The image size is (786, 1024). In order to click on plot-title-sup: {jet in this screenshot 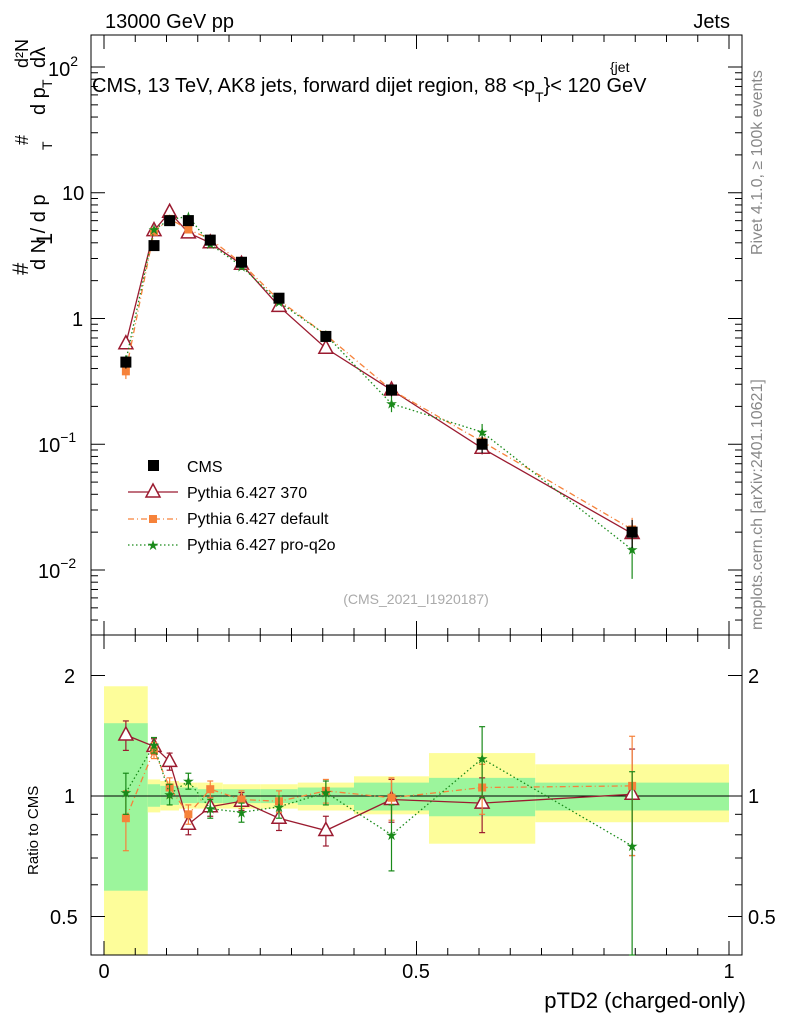, I will do `click(620, 67)`.